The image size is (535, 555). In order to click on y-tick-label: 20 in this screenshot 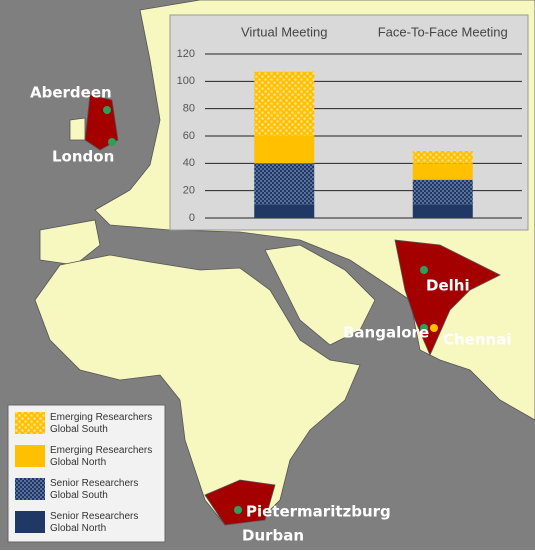, I will do `click(189, 191)`.